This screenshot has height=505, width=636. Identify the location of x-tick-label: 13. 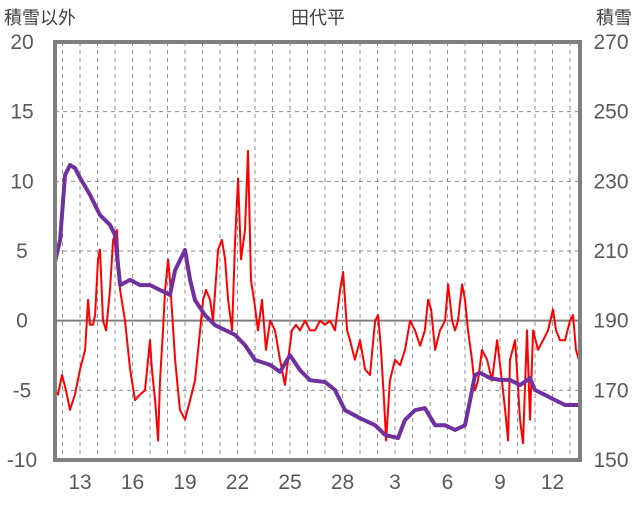
(79, 482).